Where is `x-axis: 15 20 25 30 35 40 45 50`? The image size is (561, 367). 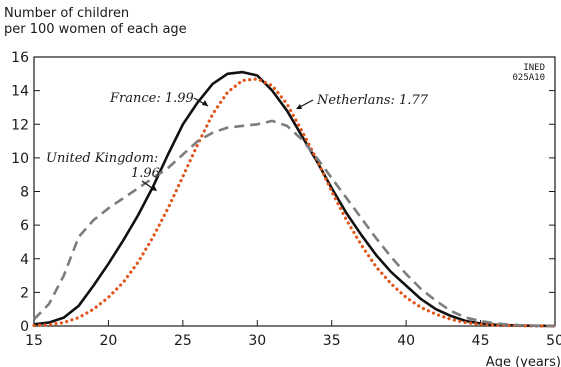
x-axis: 15 20 25 30 35 40 45 50 is located at coordinates (293, 334).